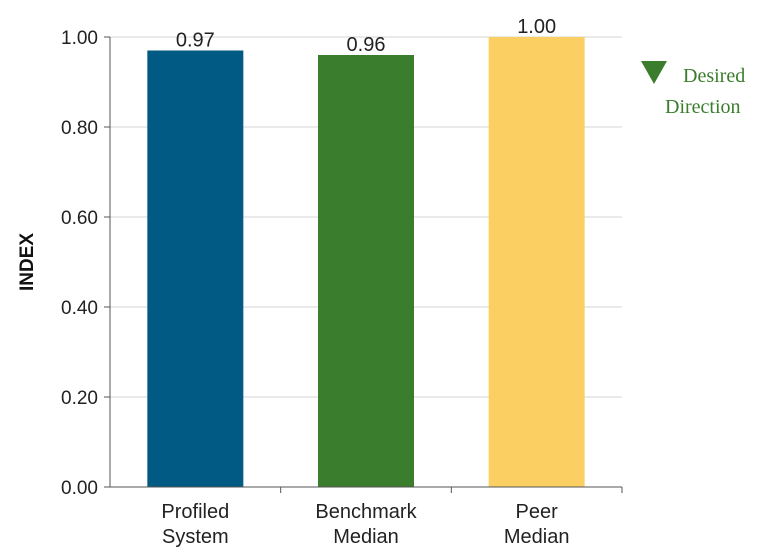 This screenshot has height=553, width=771. What do you see at coordinates (693, 89) in the screenshot?
I see `legend: Desired Direction` at bounding box center [693, 89].